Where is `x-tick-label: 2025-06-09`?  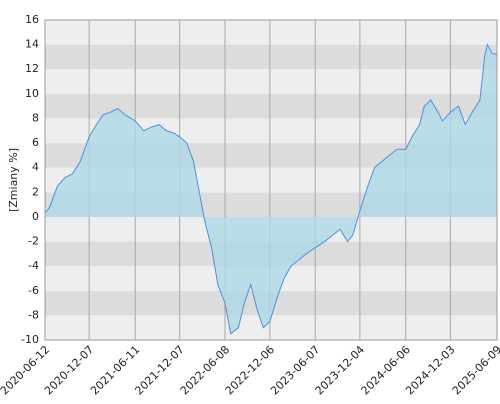 x-tick-label: 2025-06-09 is located at coordinates (475, 370).